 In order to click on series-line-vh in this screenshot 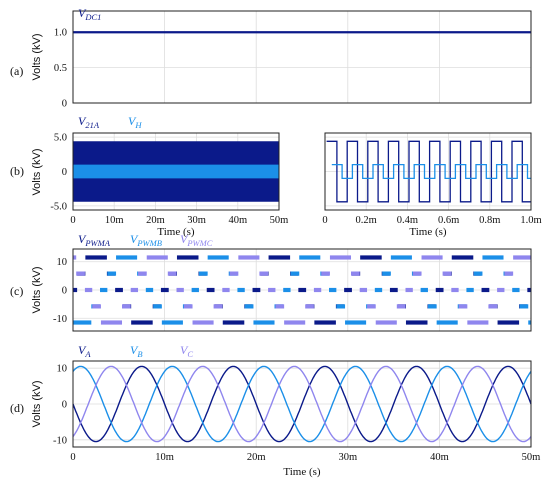, I will do `click(431, 171)`.